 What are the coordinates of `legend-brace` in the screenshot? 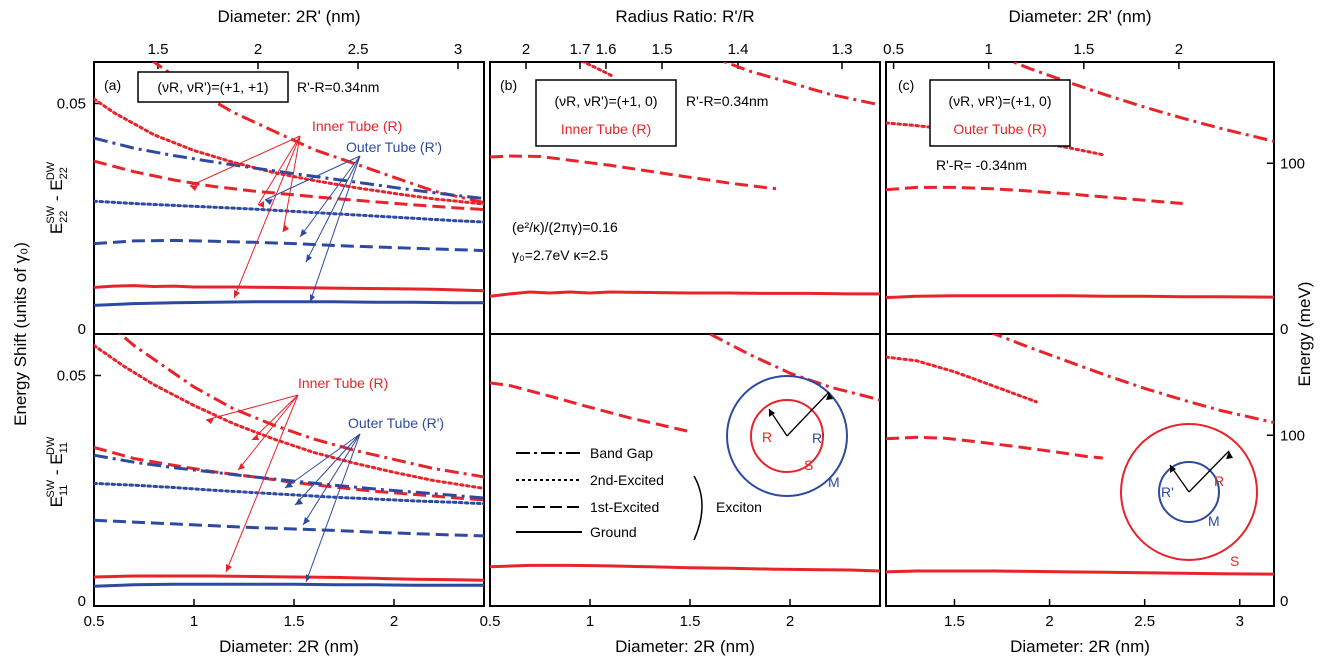 It's located at (698, 508).